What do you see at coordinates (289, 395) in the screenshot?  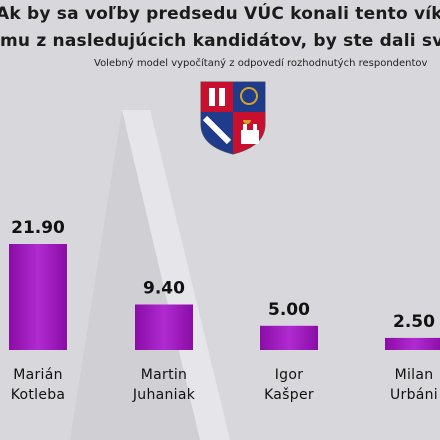 I see `category-label: Kašper` at bounding box center [289, 395].